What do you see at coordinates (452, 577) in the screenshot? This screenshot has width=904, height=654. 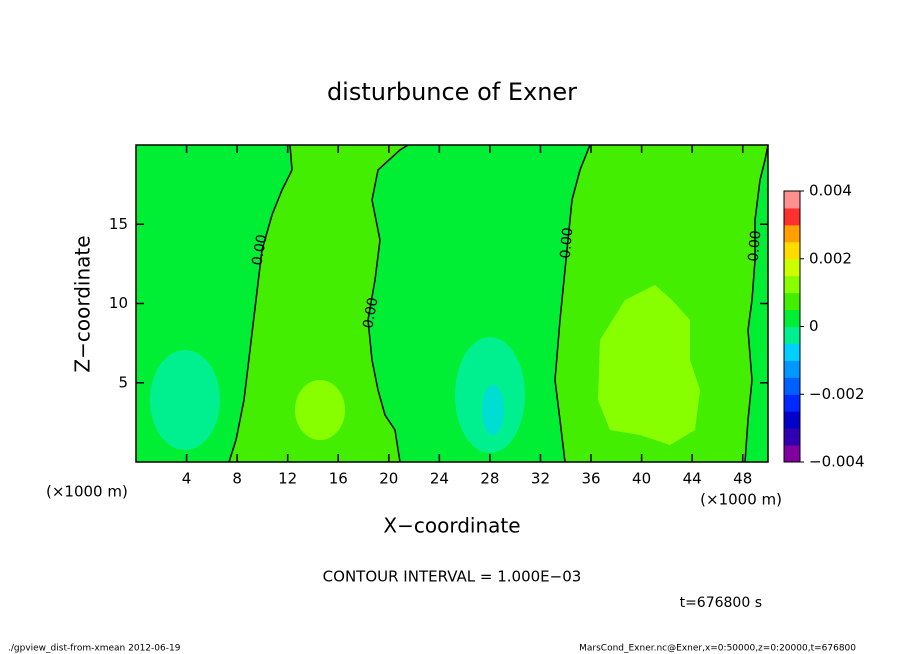 I see `contour-interval: CONTOUR INTERVAL = 1.000E−03` at bounding box center [452, 577].